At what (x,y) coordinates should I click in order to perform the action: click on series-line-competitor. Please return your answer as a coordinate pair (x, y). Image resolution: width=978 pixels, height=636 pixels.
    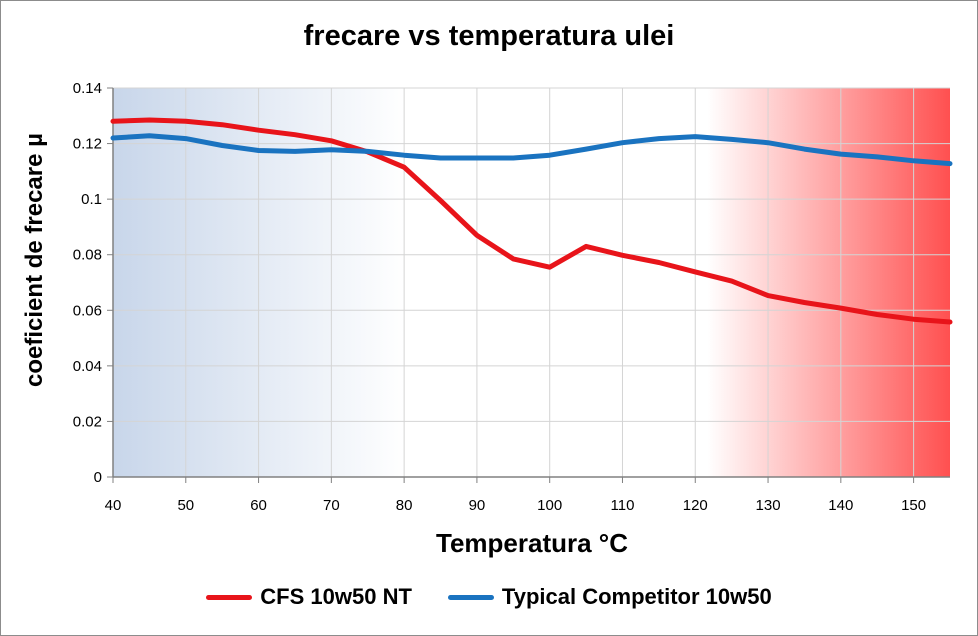
    Looking at the image, I should click on (531, 150).